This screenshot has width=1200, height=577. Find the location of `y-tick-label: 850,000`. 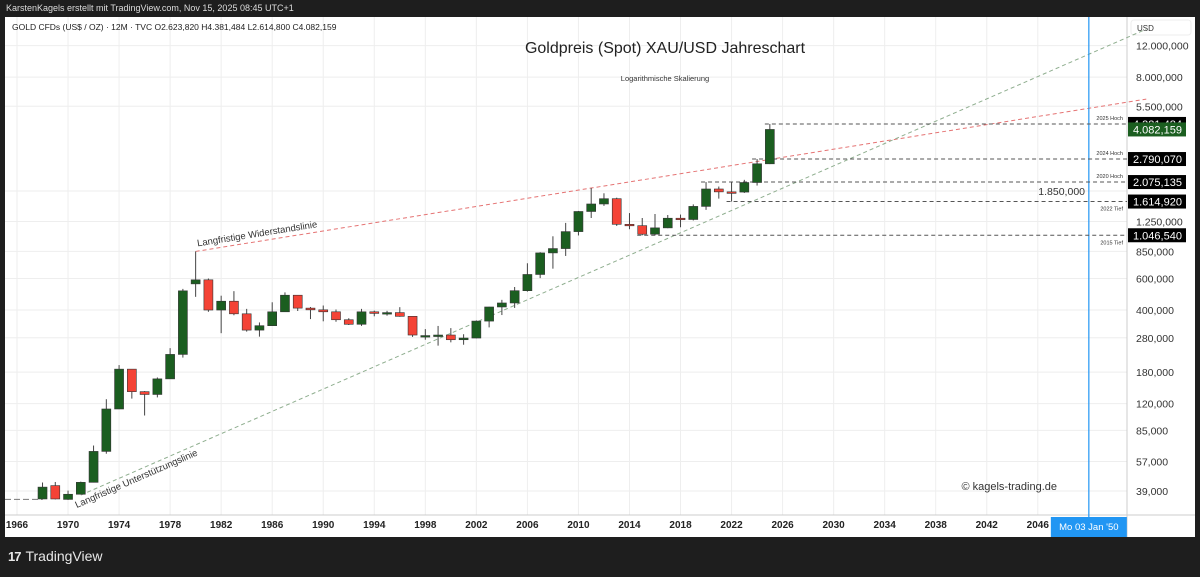

y-tick-label: 850,000 is located at coordinates (1155, 252).